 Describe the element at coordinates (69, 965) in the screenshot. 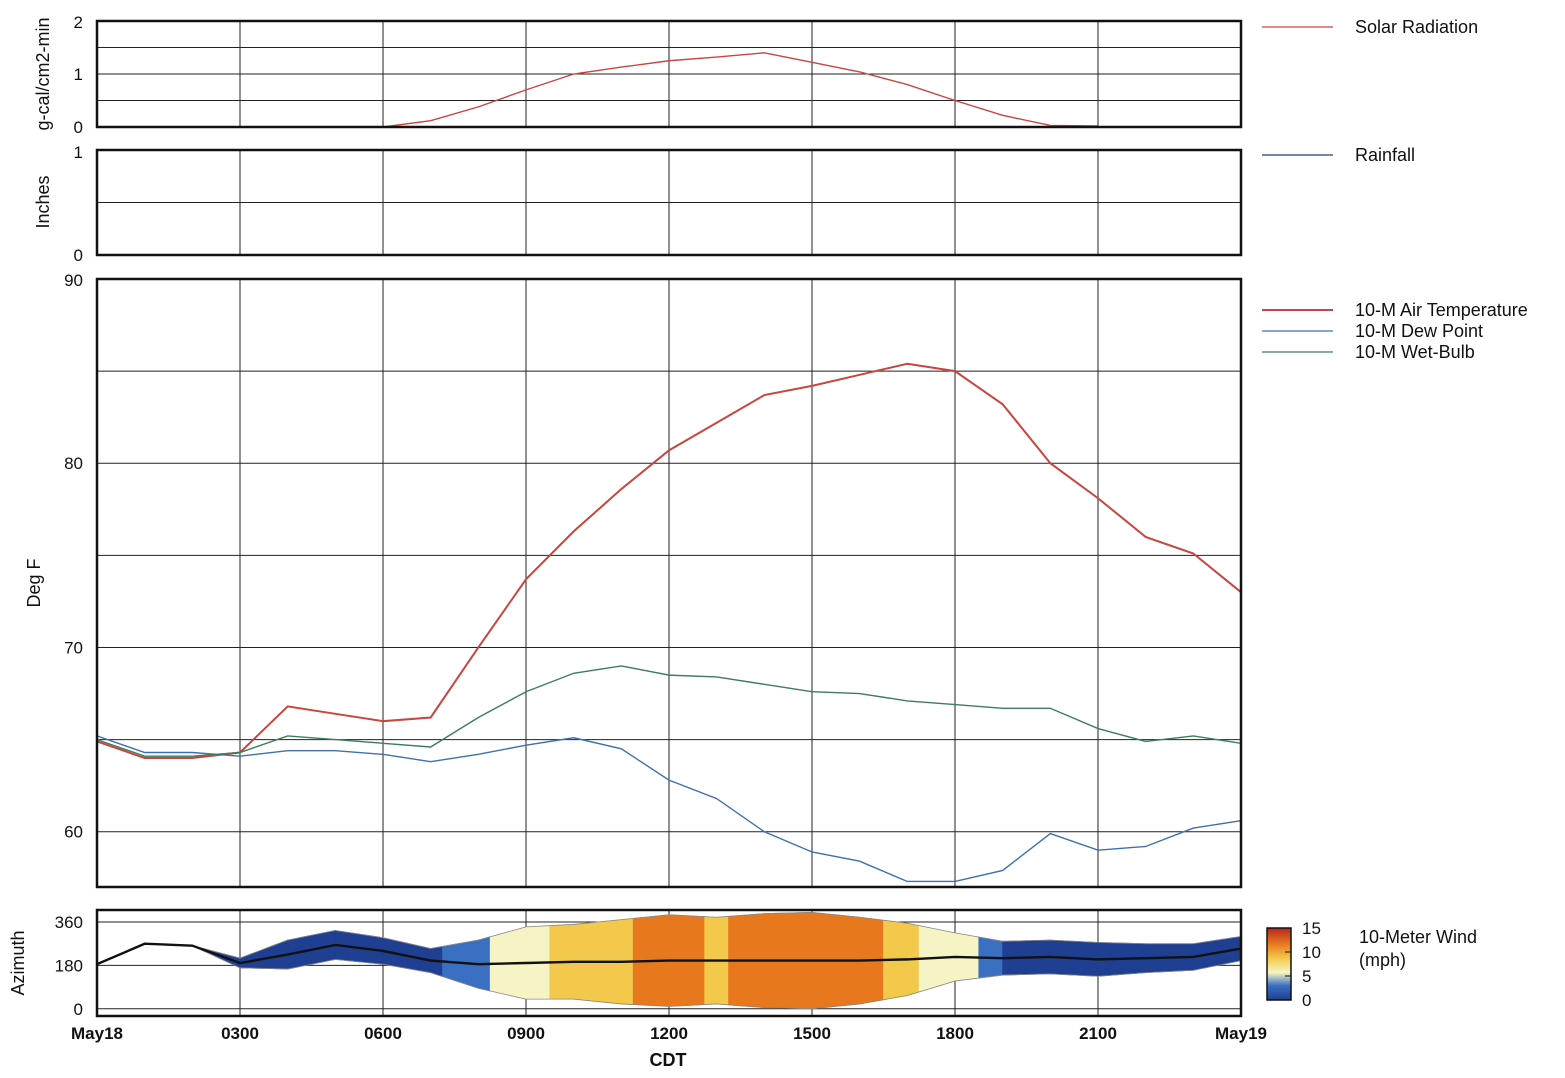

I see `y-tick-label: 180` at that location.